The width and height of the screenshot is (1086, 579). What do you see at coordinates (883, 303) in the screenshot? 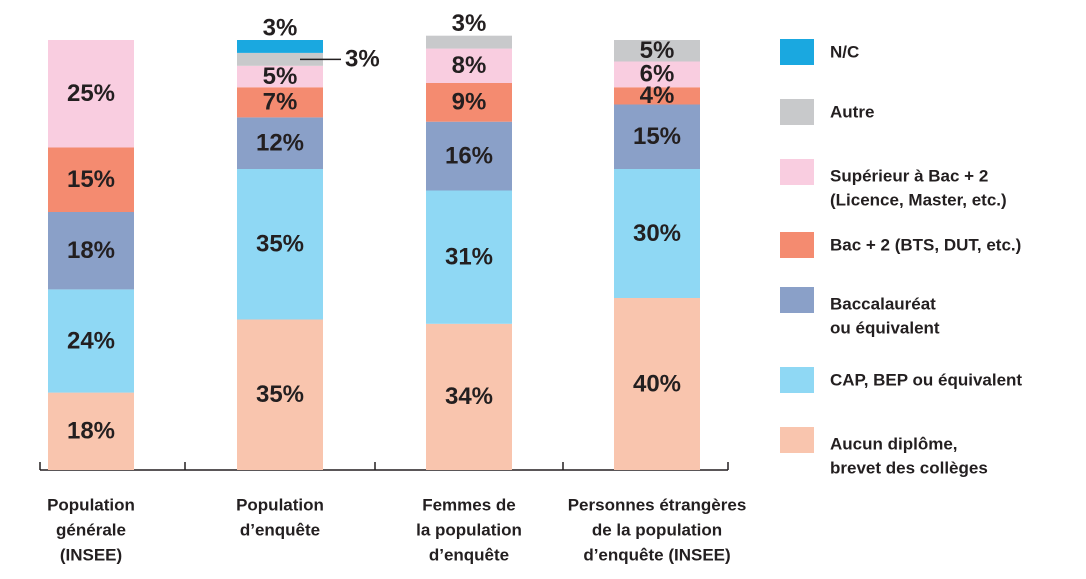
I see `legend-label: Baccalauréat` at bounding box center [883, 303].